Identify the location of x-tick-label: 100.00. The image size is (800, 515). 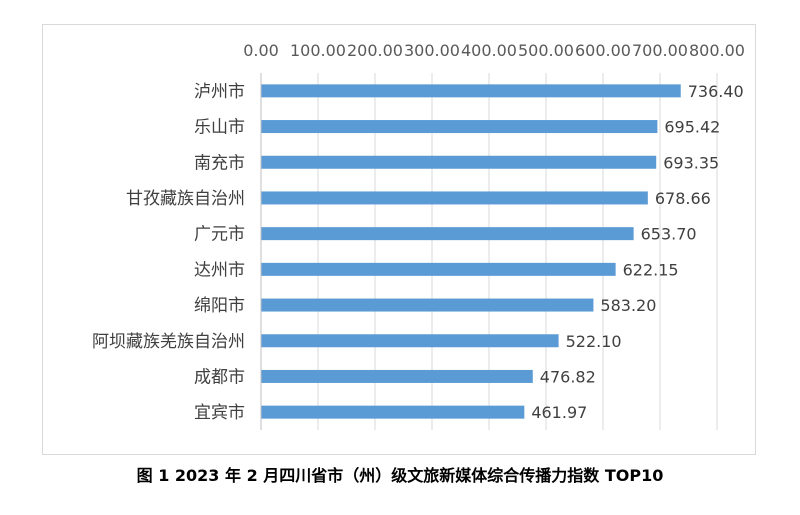
(318, 50).